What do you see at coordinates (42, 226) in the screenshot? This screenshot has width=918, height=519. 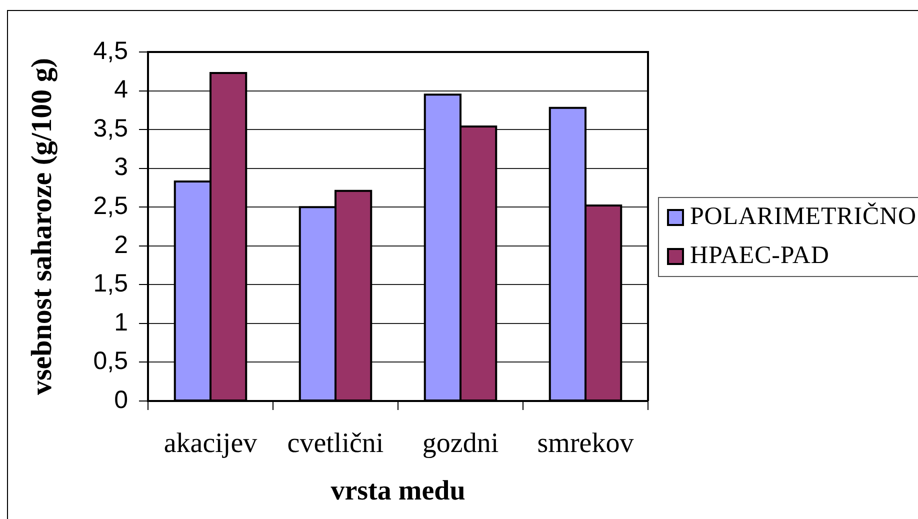 I see `y-axis-title: vsebnost saharoze (g/100 g)` at bounding box center [42, 226].